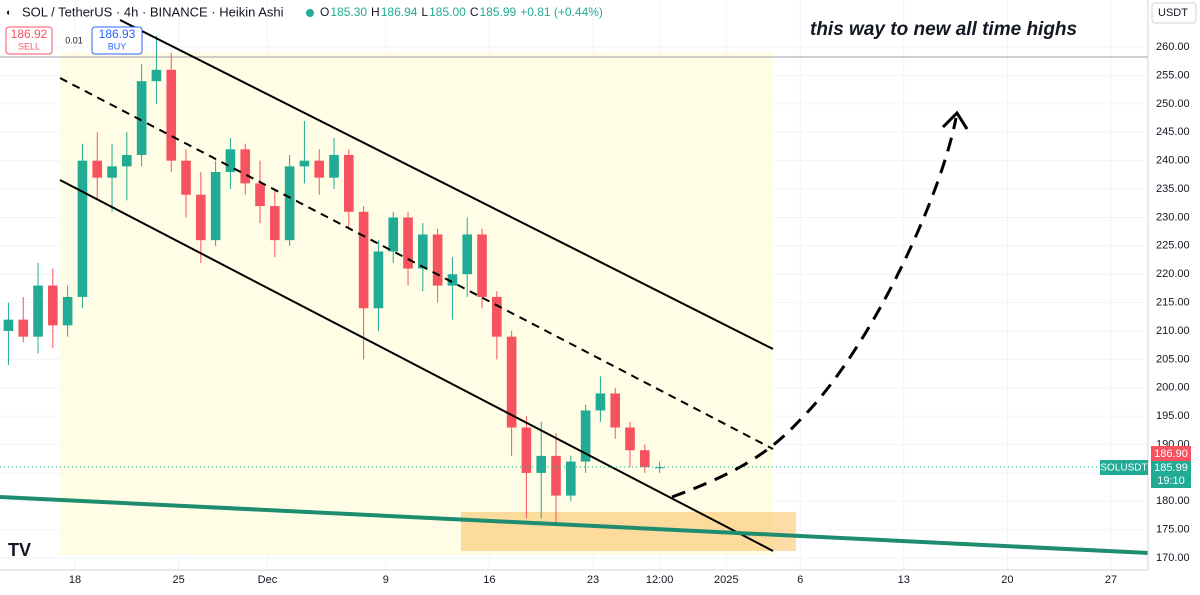  Describe the element at coordinates (1173, 104) in the screenshot. I see `y-tick-label: 250.00` at that location.